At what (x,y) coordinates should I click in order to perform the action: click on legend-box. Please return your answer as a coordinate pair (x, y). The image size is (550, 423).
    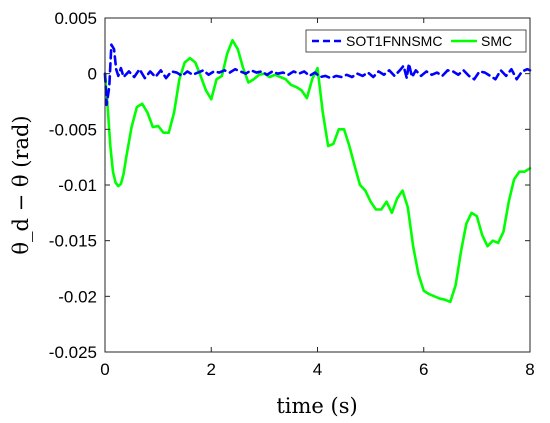
    Looking at the image, I should click on (416, 41).